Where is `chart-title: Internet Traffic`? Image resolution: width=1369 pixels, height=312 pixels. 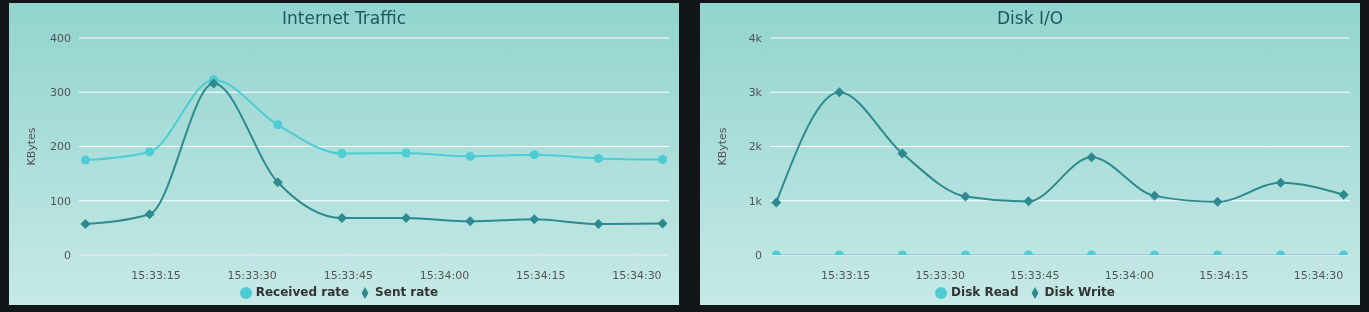
chart-title: Internet Traffic is located at coordinates (344, 18).